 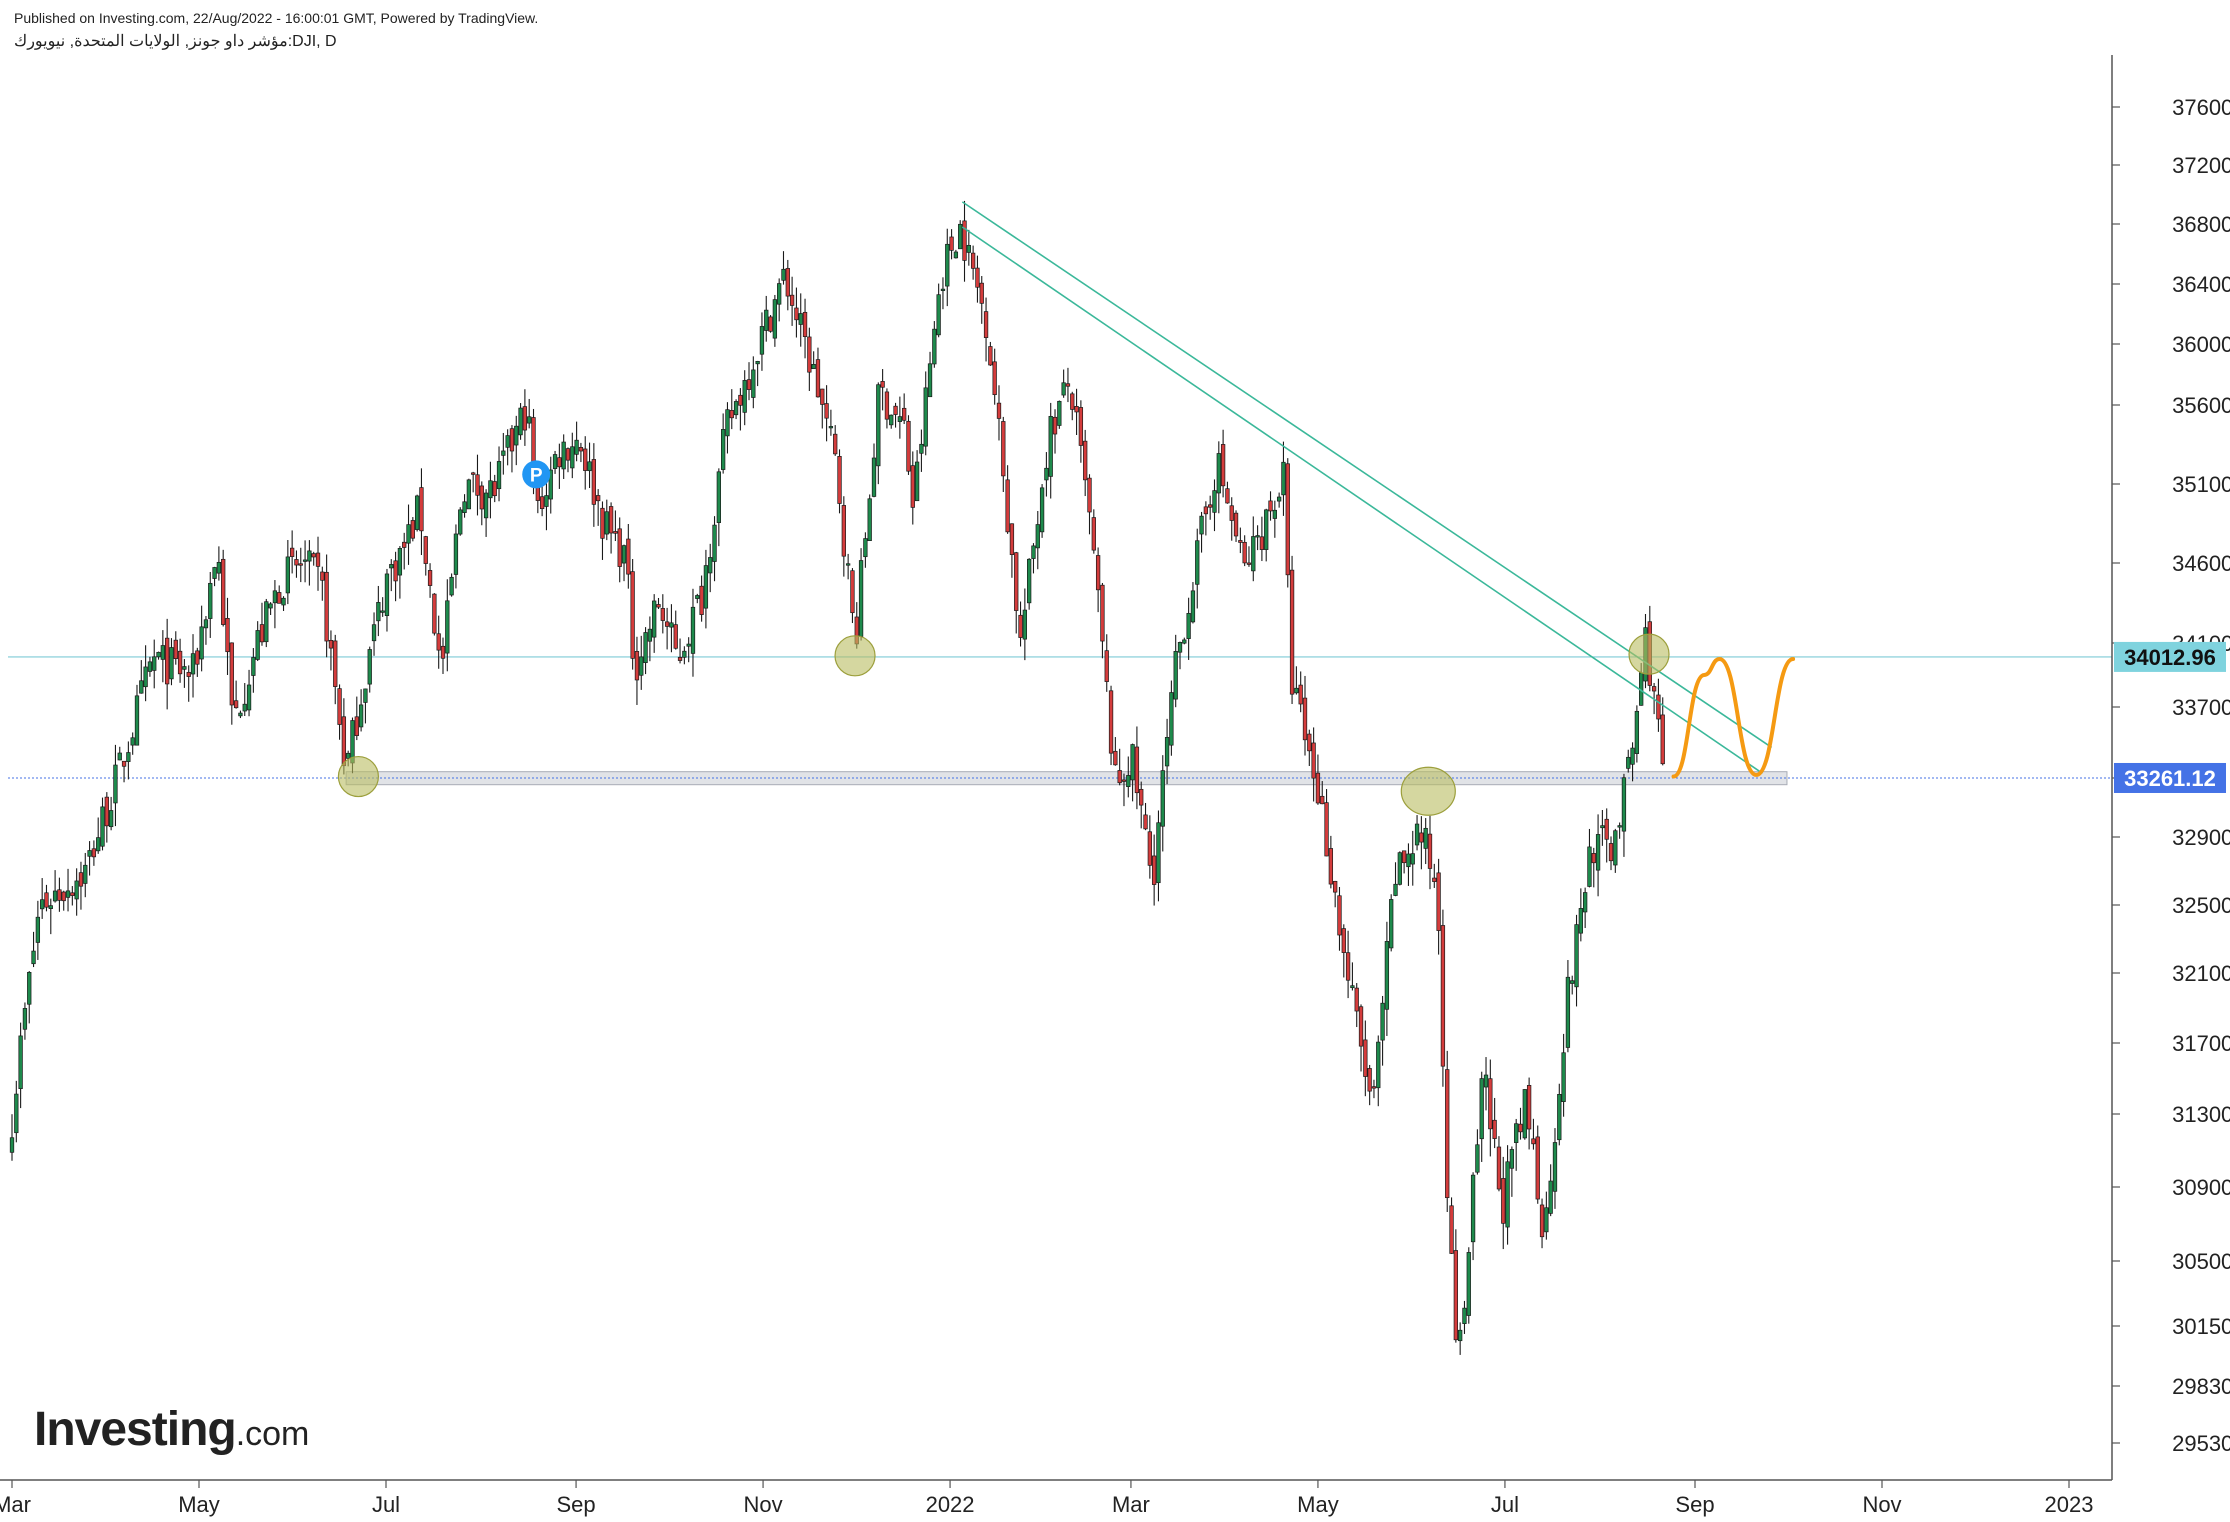 What do you see at coordinates (386, 1504) in the screenshot?
I see `x-tick-label-2: Jul` at bounding box center [386, 1504].